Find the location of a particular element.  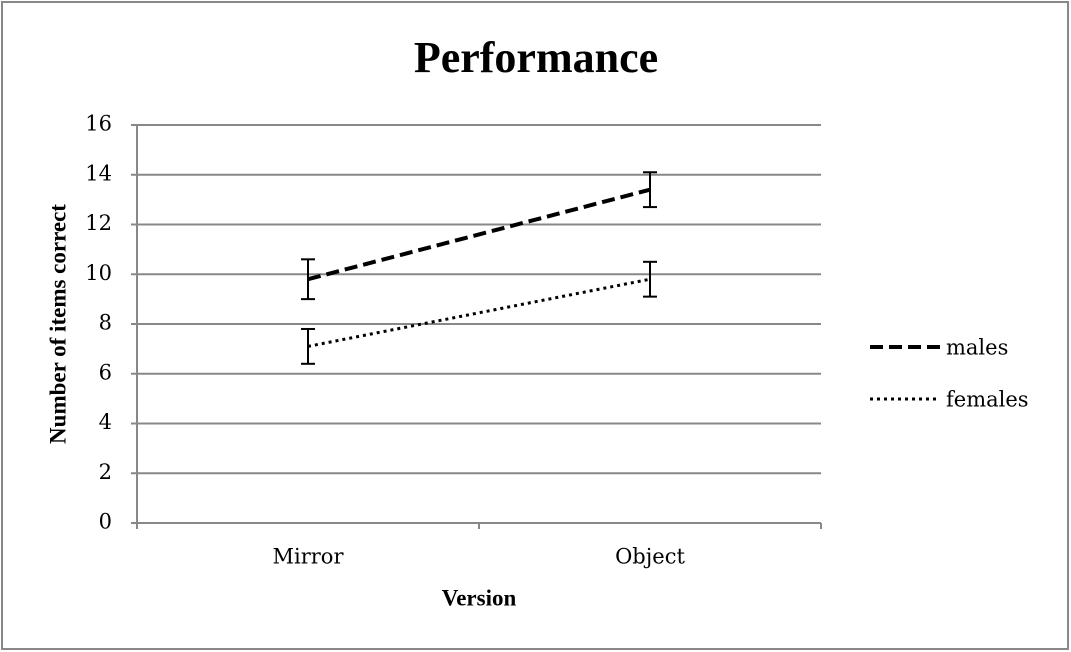

y-tick-label: 8 is located at coordinates (105, 323).